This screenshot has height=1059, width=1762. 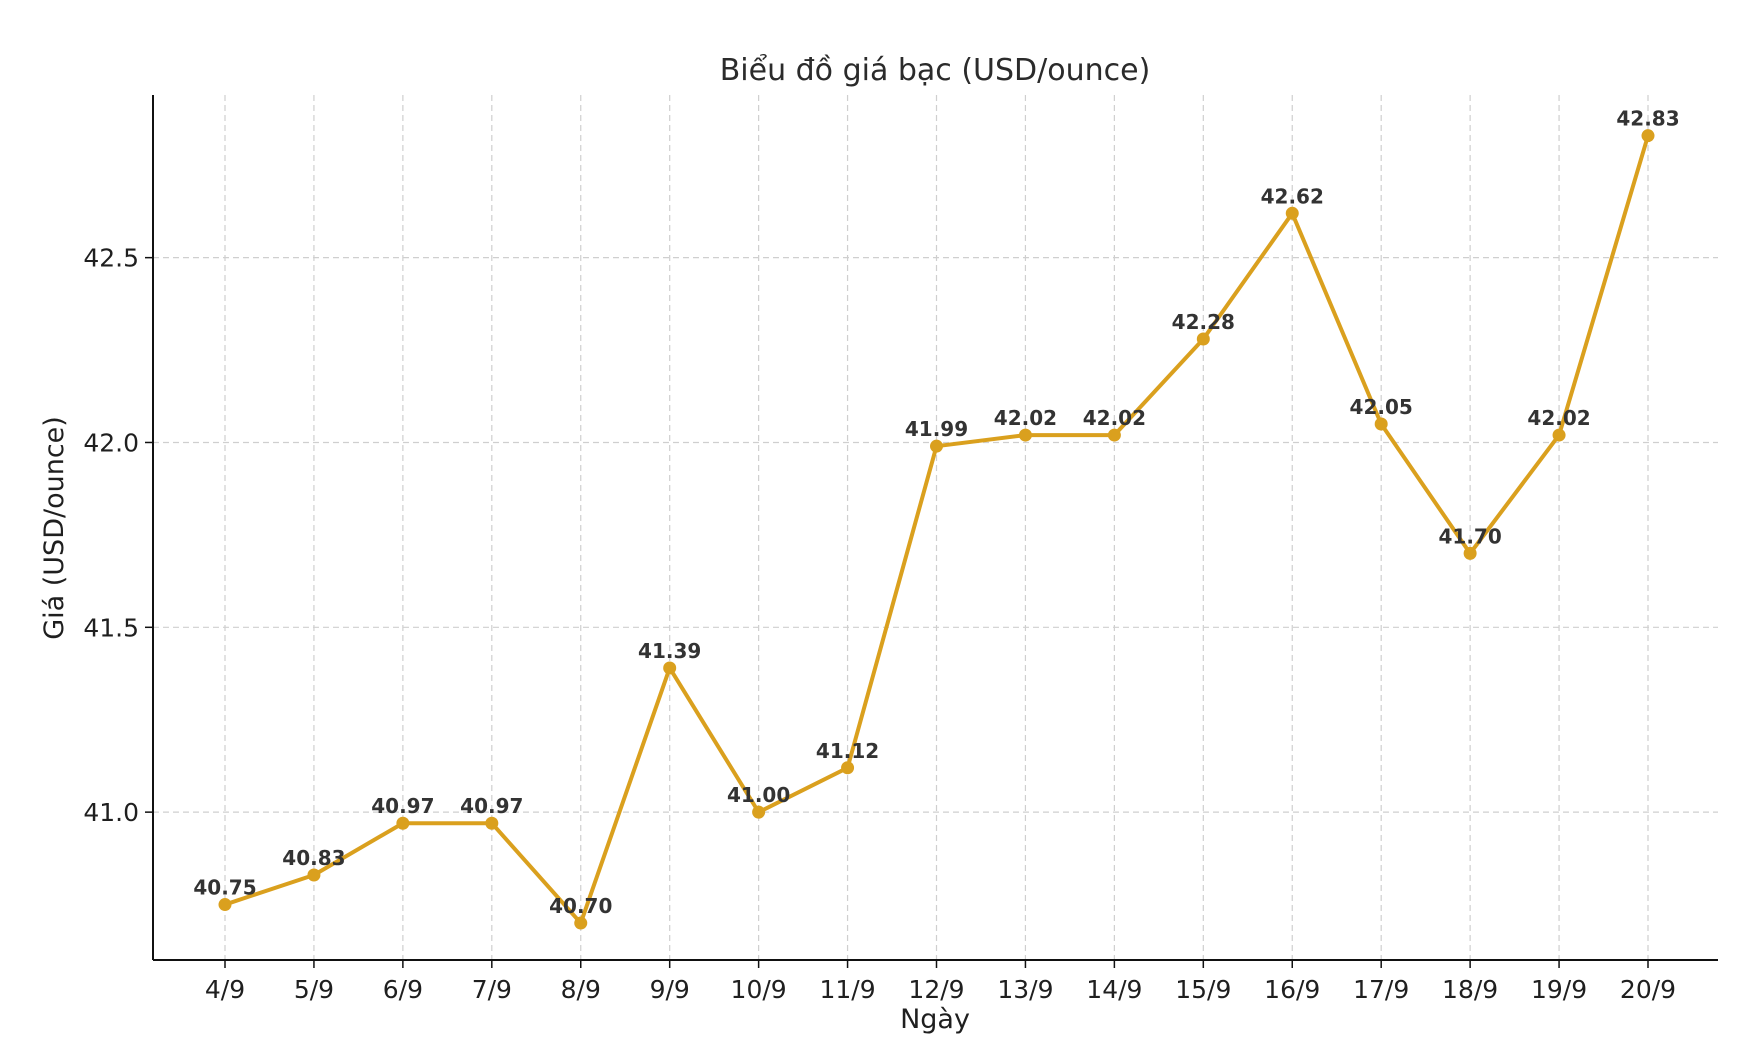 What do you see at coordinates (758, 795) in the screenshot?
I see `data-label: 41.00` at bounding box center [758, 795].